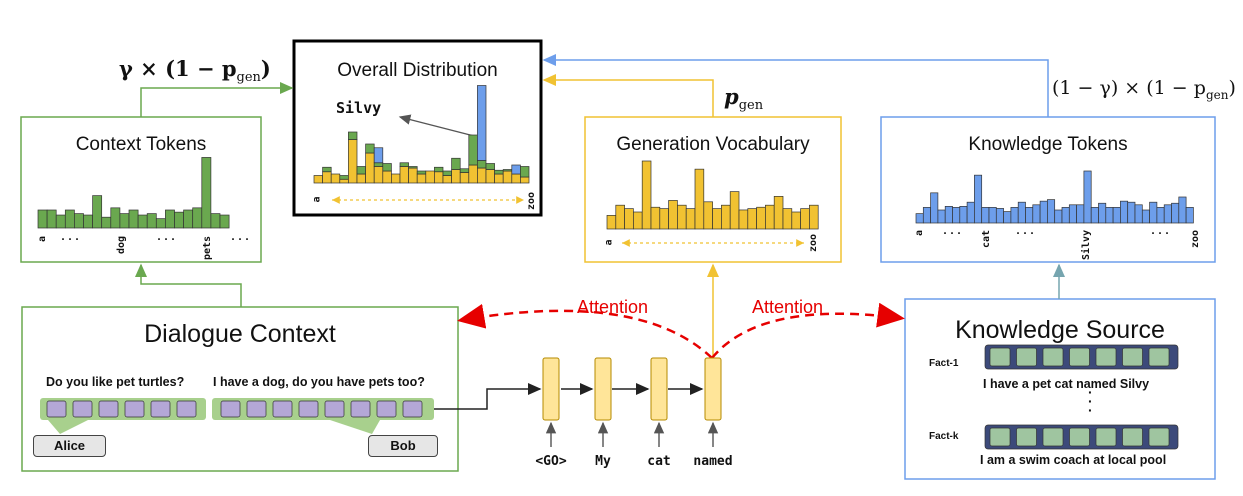  Describe the element at coordinates (751, 106) in the screenshot. I see `generation-weight-sub: gen` at that location.